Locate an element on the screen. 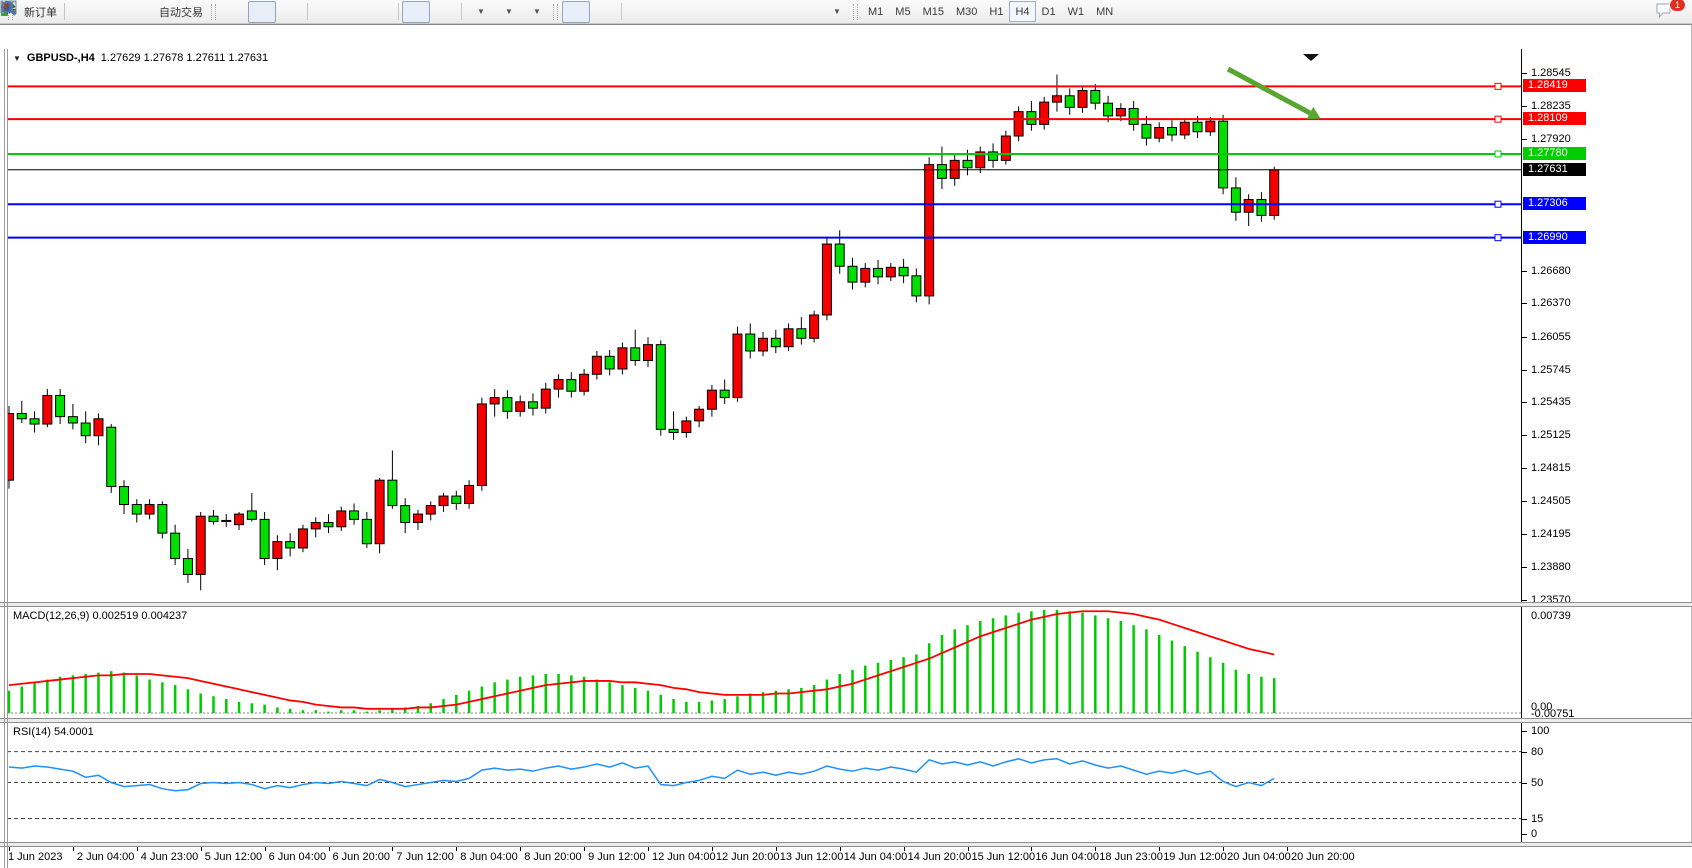 This screenshot has width=1692, height=868. indicators-button: ▼ is located at coordinates (247, 11).